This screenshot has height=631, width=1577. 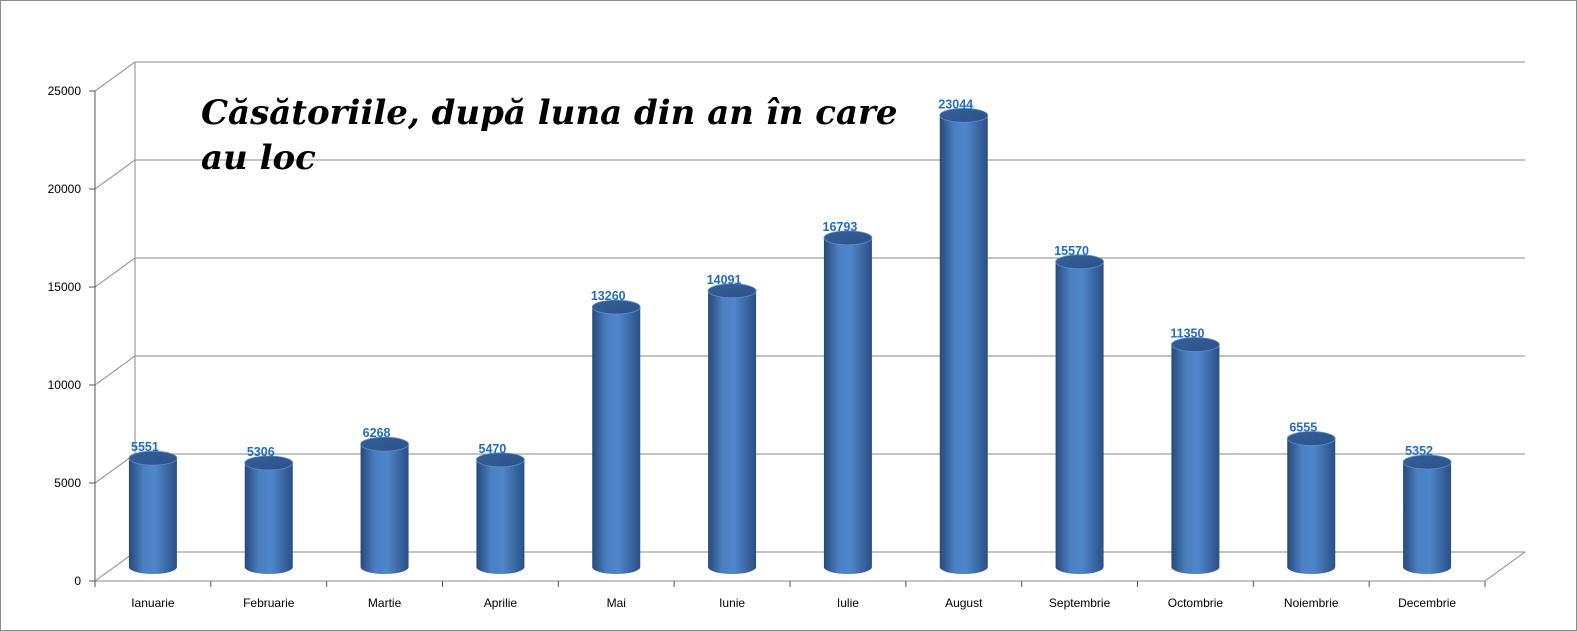 I want to click on x-tick-label: Ianuarie, so click(x=153, y=603).